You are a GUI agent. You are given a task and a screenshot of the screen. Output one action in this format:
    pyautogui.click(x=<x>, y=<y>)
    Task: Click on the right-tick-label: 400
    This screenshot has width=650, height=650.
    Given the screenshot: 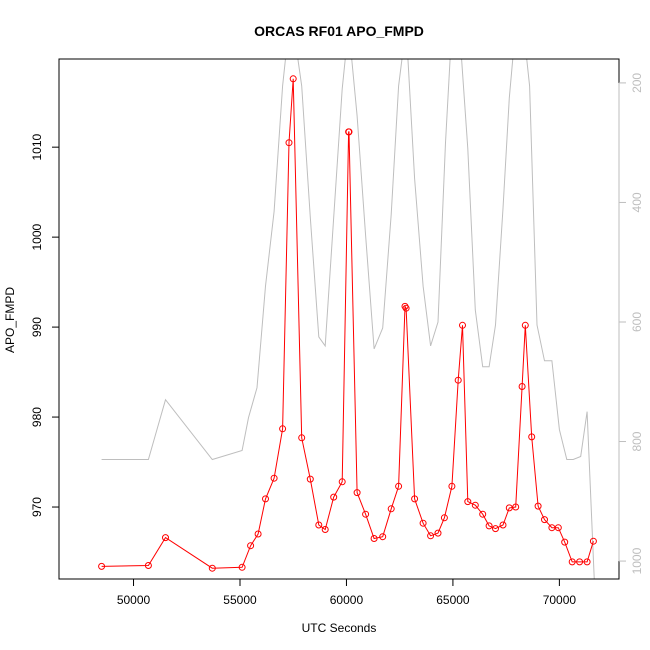 What is the action you would take?
    pyautogui.click(x=637, y=202)
    